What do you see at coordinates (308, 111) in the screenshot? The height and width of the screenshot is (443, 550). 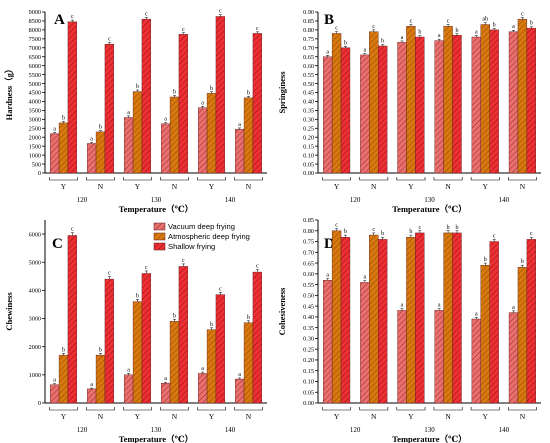 I see `y-tick-label: 0.35` at bounding box center [308, 111].